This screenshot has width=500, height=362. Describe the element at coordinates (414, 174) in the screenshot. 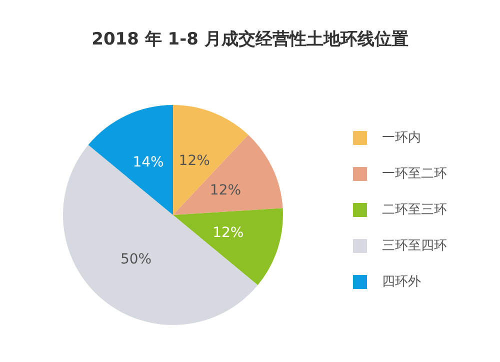

I see `legend-label: 一环至二环` at that location.